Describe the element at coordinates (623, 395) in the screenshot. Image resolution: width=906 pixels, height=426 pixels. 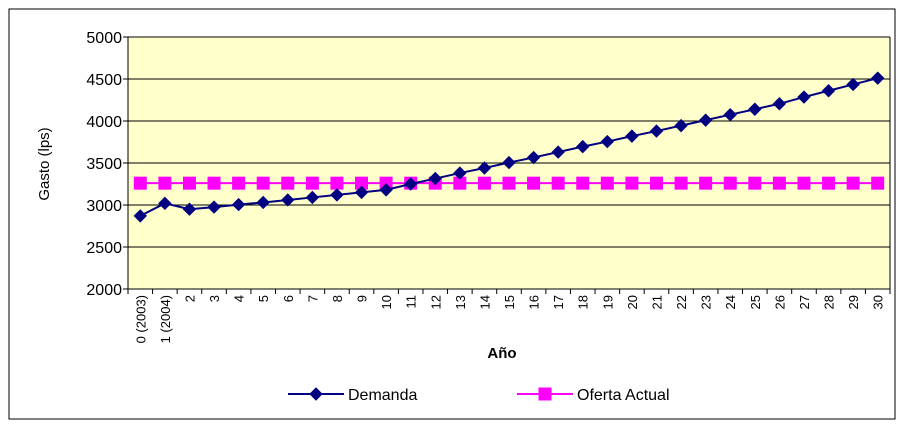
I see `legend-label: Oferta Actual` at that location.